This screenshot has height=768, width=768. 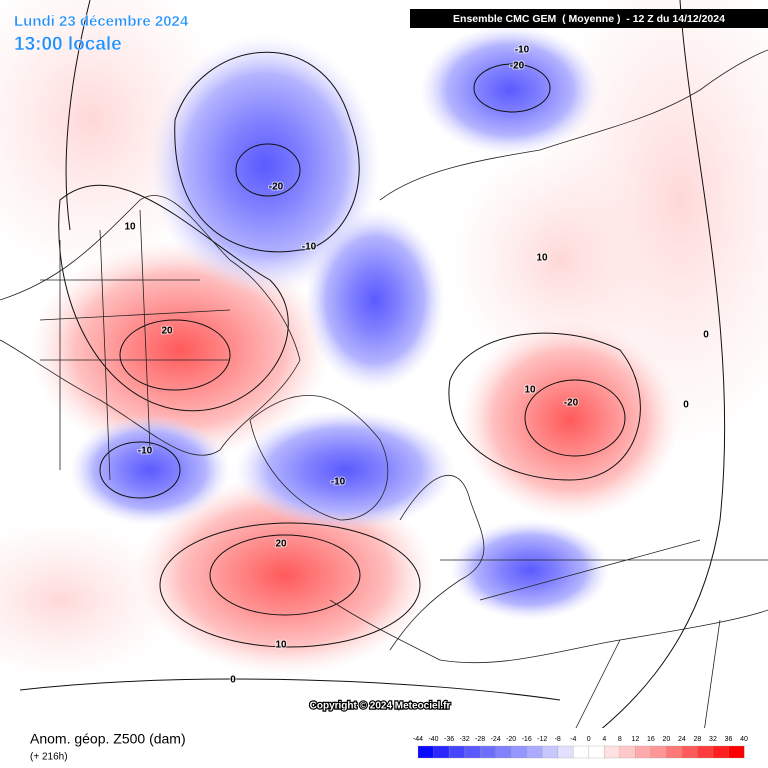 What do you see at coordinates (49, 757) in the screenshot?
I see `lead-time: (+ 216h)` at bounding box center [49, 757].